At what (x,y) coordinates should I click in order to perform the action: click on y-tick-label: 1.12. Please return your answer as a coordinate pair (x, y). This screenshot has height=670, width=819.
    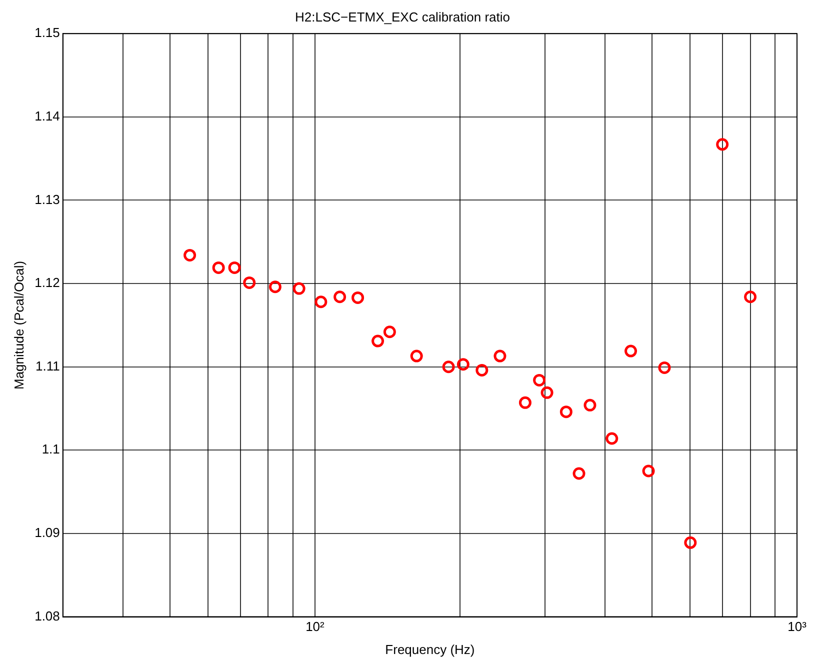
    Looking at the image, I should click on (47, 282).